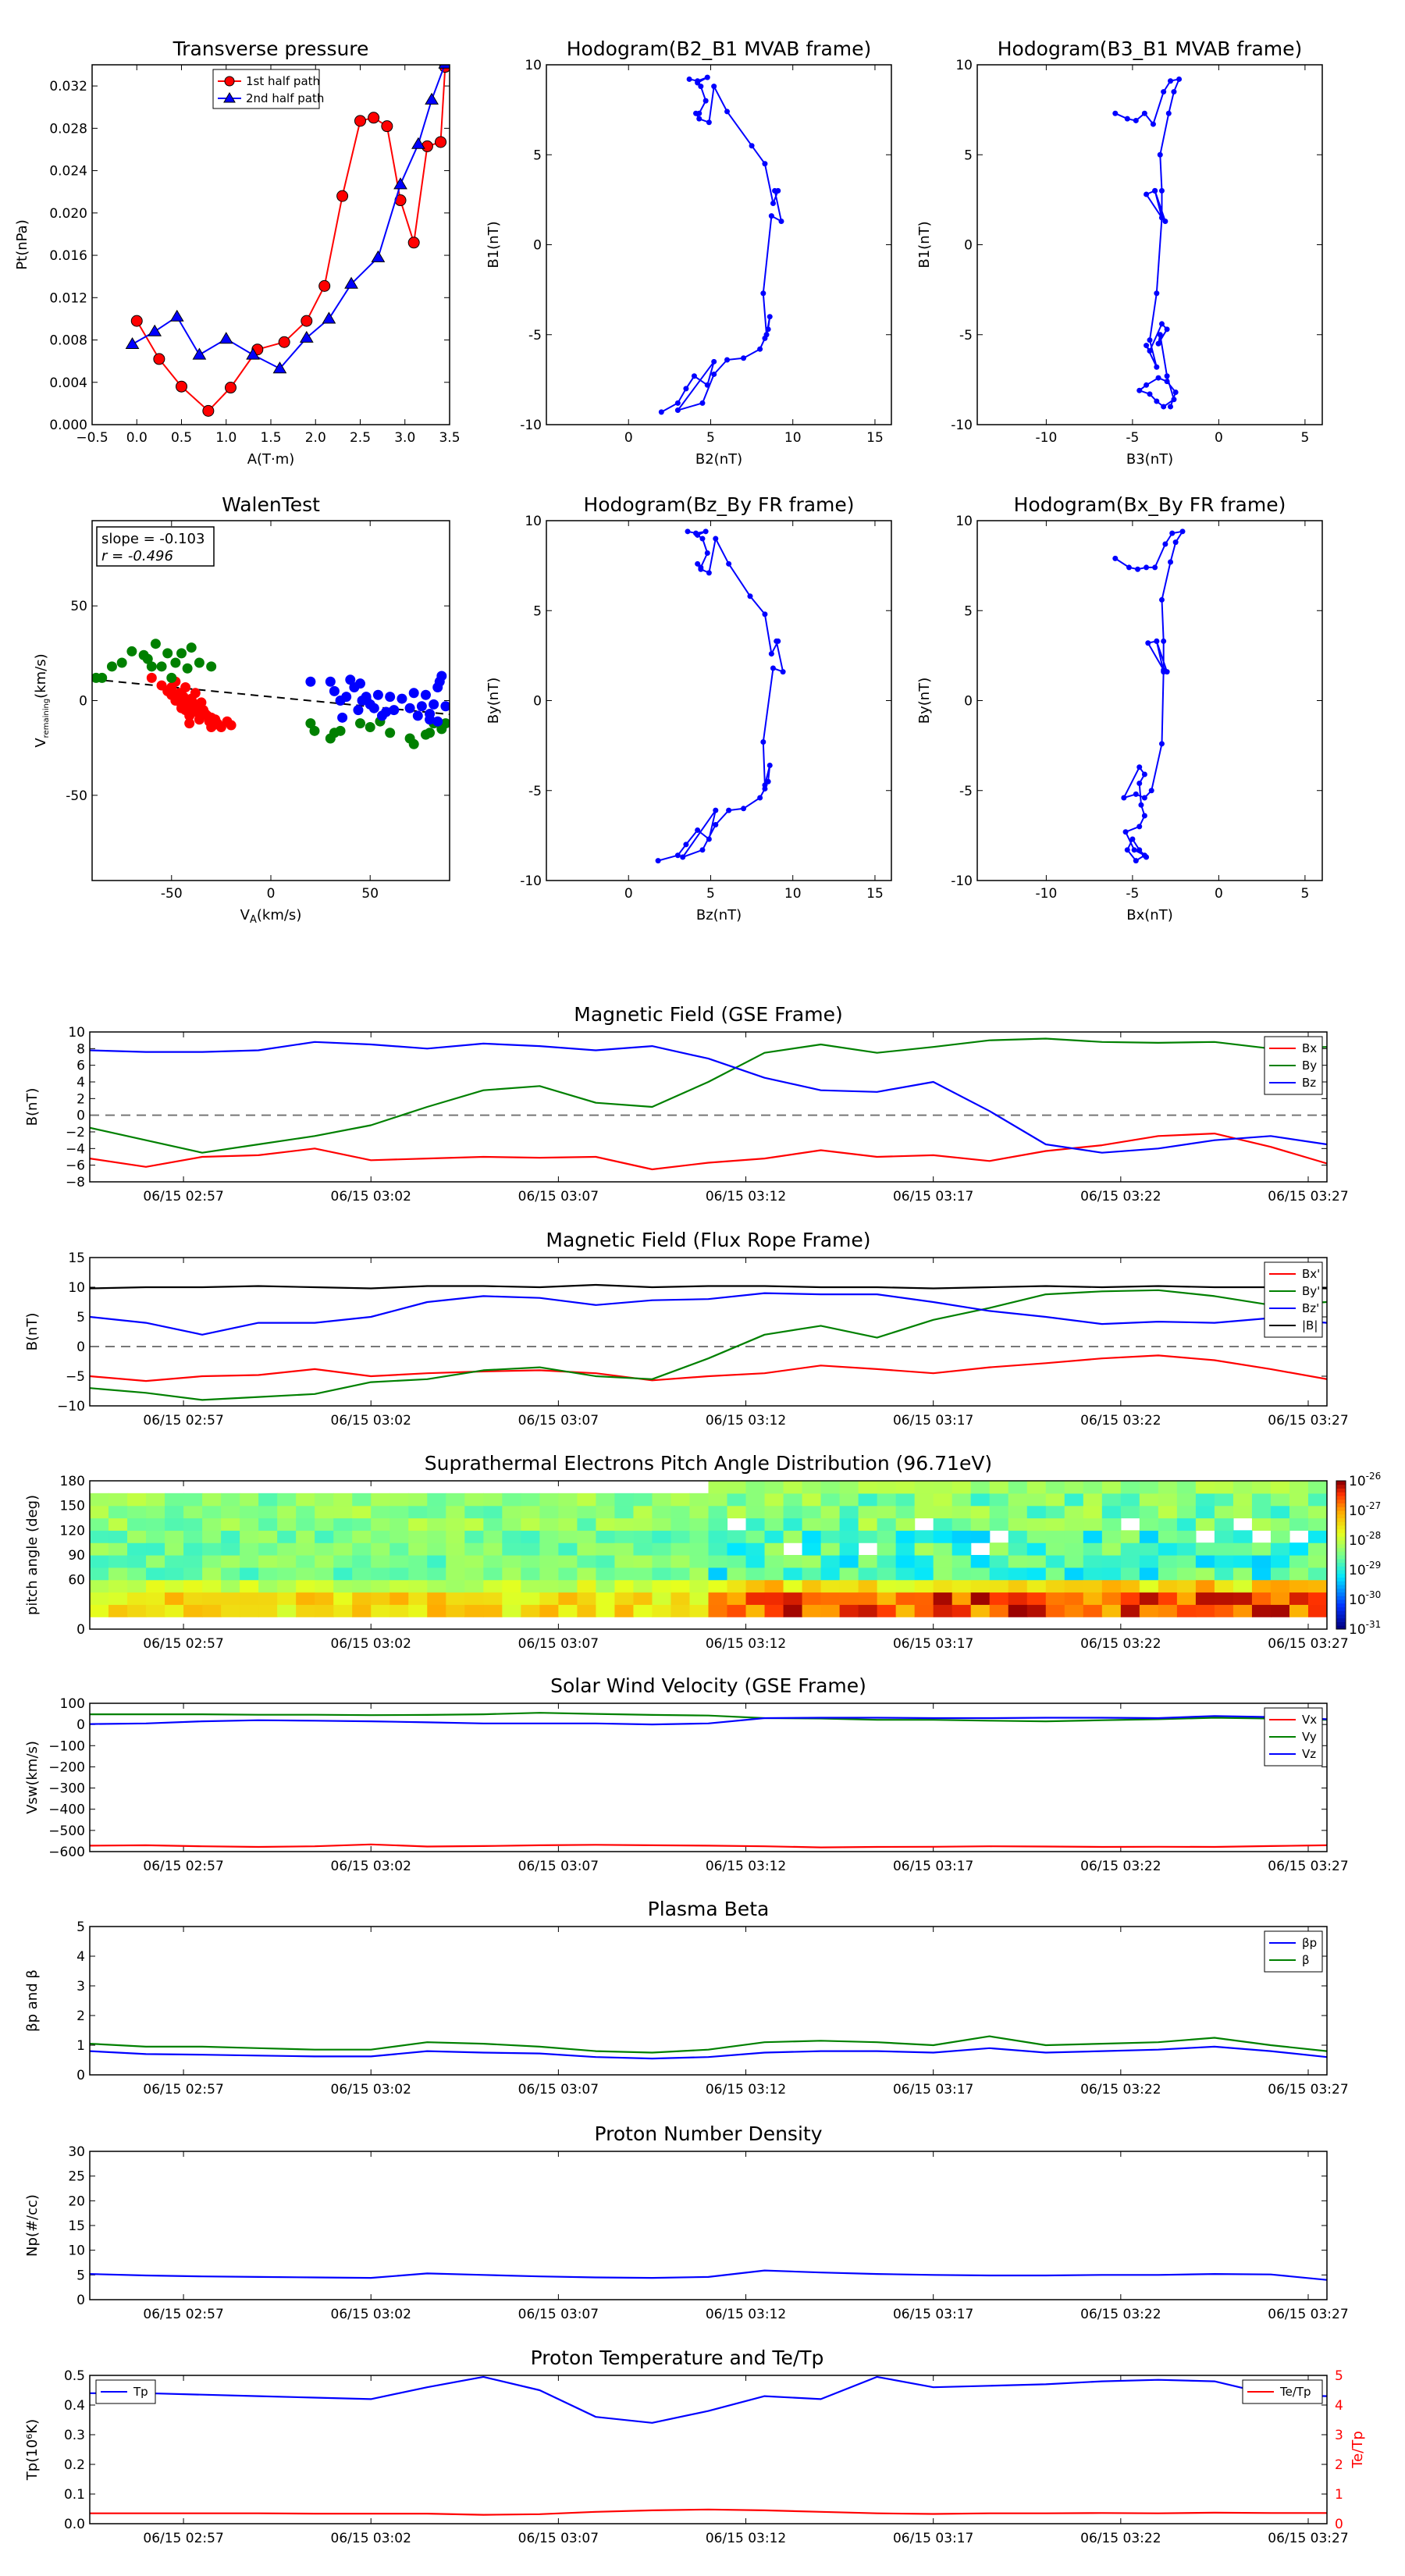 The image size is (1405, 2576). Describe the element at coordinates (360, 121) in the screenshot. I see `series-marker-circle` at that location.